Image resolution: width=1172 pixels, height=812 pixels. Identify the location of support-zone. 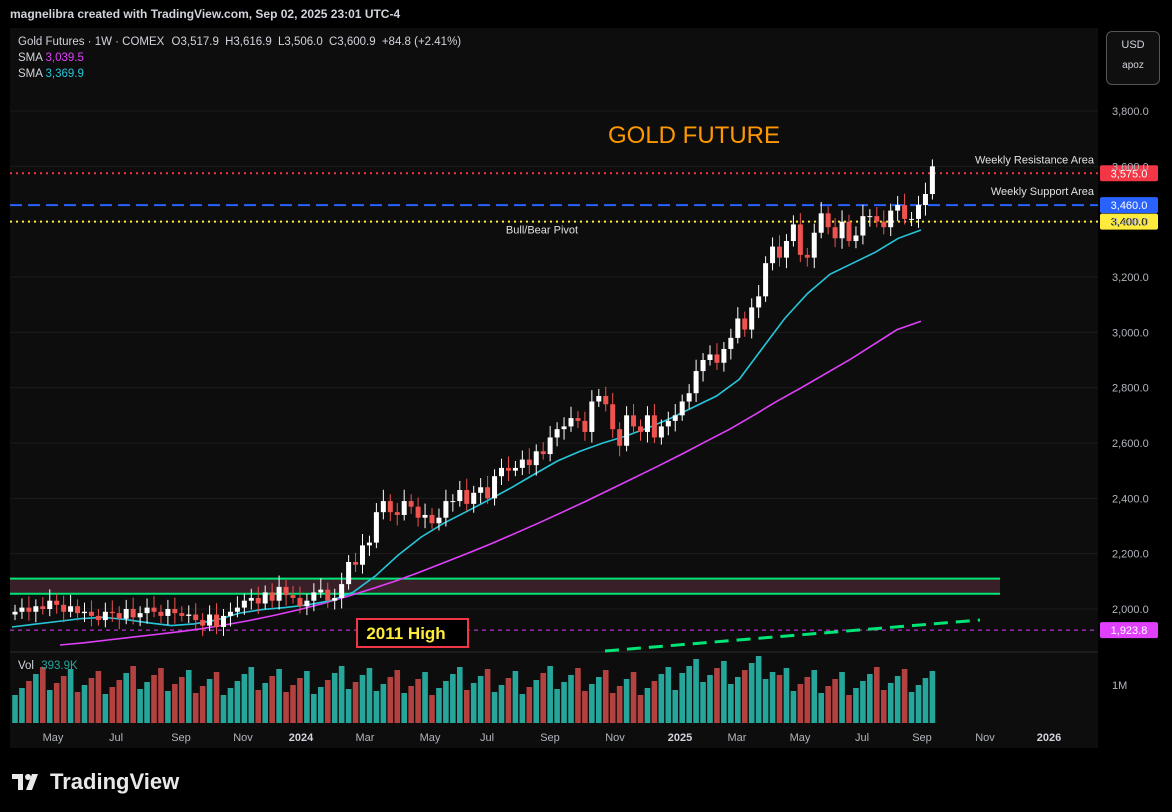
(505, 586).